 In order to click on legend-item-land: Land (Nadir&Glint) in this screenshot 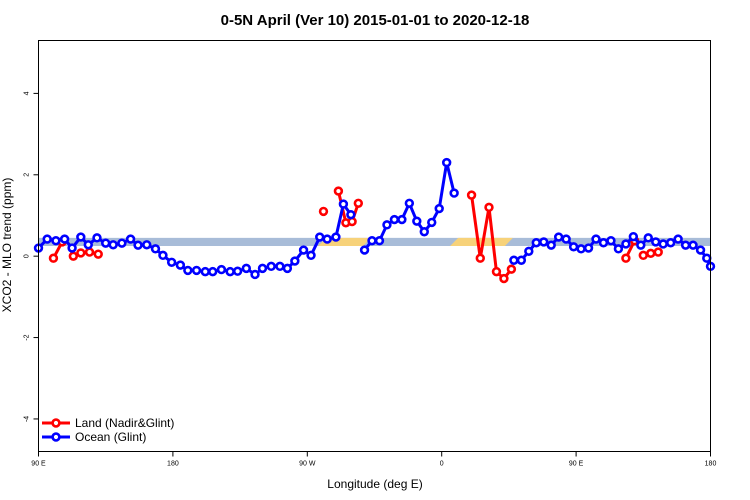, I will do `click(108, 423)`.